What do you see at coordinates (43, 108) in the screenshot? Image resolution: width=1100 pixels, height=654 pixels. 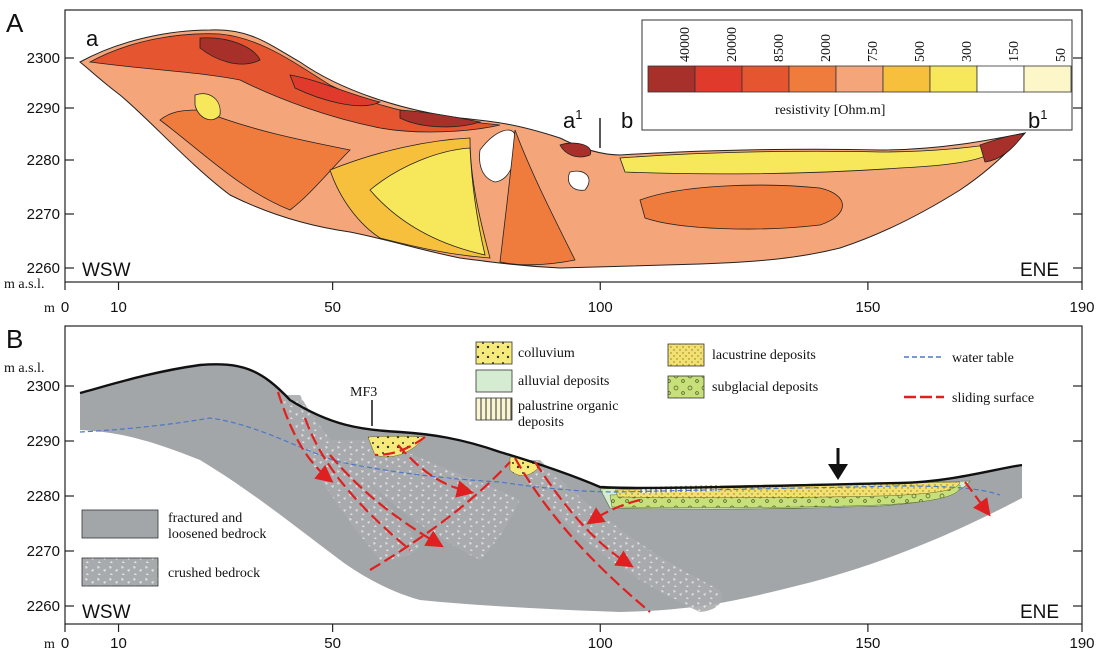 I see `panel_a-y-label-2290: 2290` at bounding box center [43, 108].